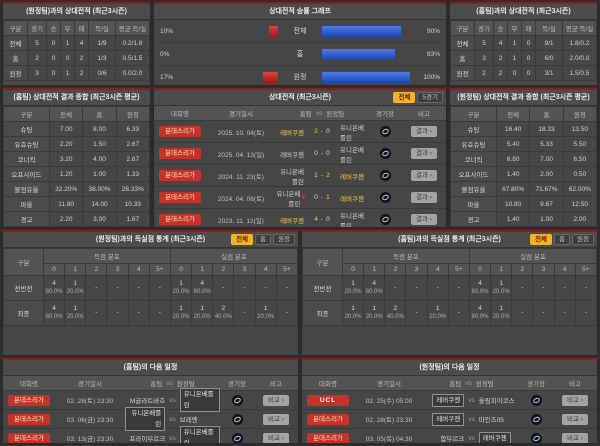 This screenshot has width=600, height=446. What do you see at coordinates (76, 58) in the screenshot?
I see `table-row: 홈 2 0 0 2 1/3 0.5/1.5` at bounding box center [76, 58].